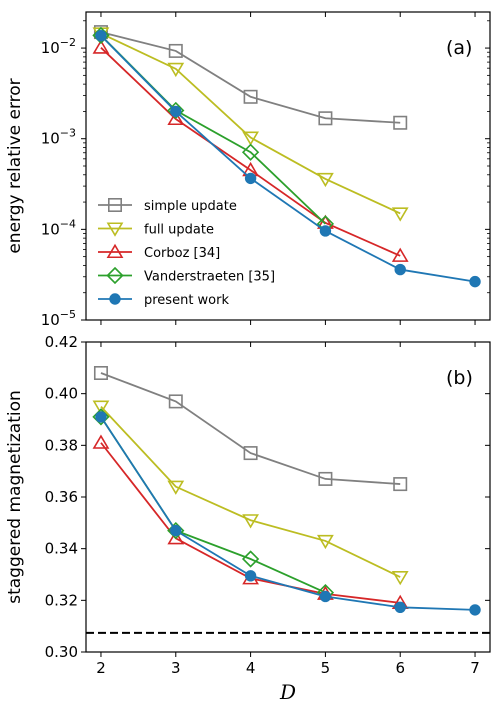 This screenshot has height=719, width=500. Describe the element at coordinates (58, 227) in the screenshot. I see `y-tick-label: 10⁻⁴` at that location.